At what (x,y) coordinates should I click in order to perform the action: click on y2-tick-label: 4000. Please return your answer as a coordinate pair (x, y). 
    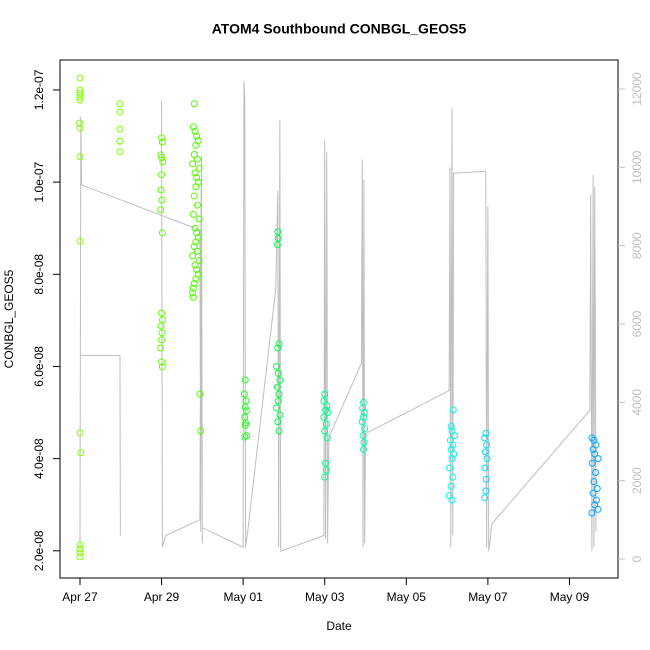
    Looking at the image, I should click on (637, 402).